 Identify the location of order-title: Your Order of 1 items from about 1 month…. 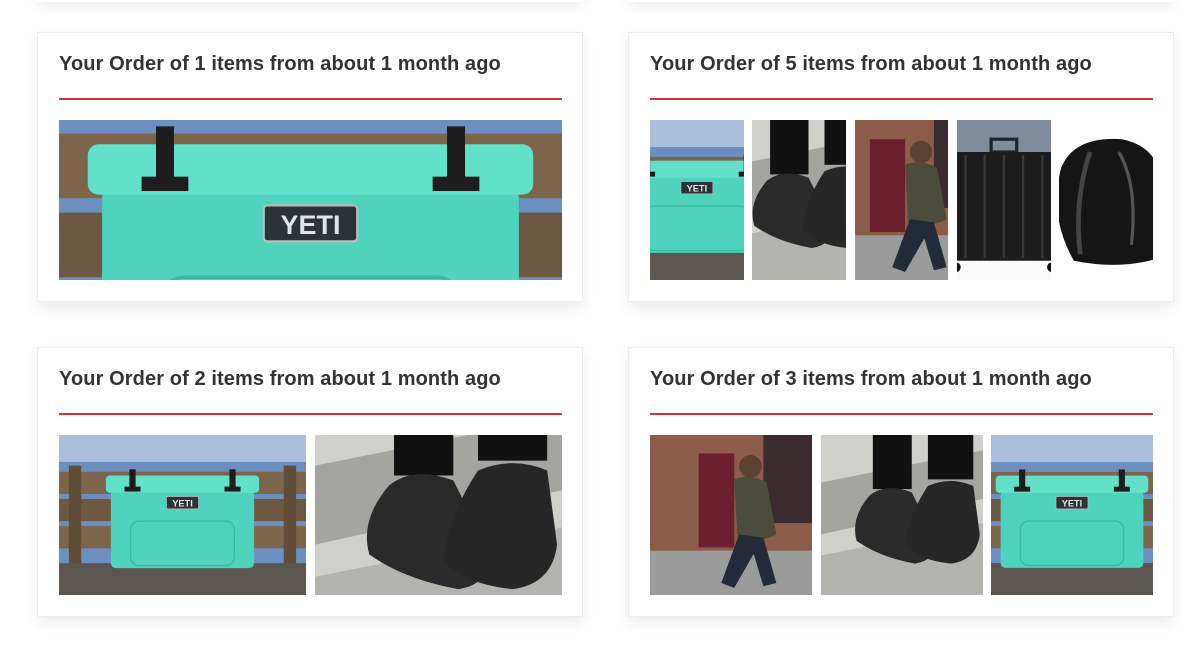
(280, 64).